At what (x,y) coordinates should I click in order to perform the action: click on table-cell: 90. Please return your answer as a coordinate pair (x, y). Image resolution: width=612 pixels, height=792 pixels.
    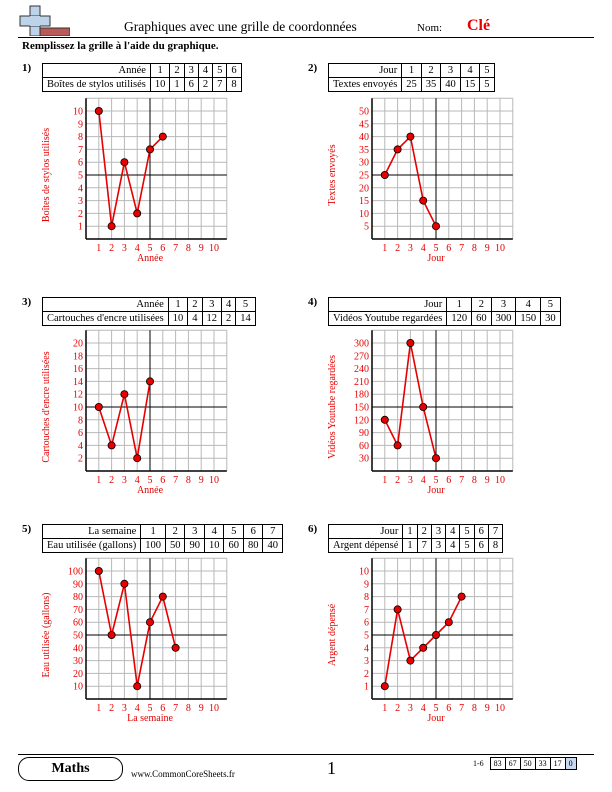
    Looking at the image, I should click on (194, 545).